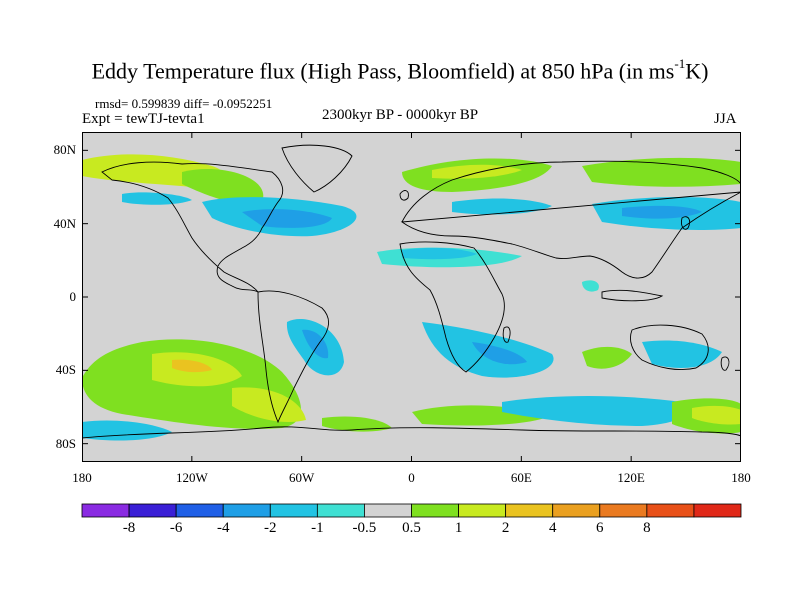 The width and height of the screenshot is (800, 600). Describe the element at coordinates (725, 363) in the screenshot. I see `coastline-new-zealand` at that location.